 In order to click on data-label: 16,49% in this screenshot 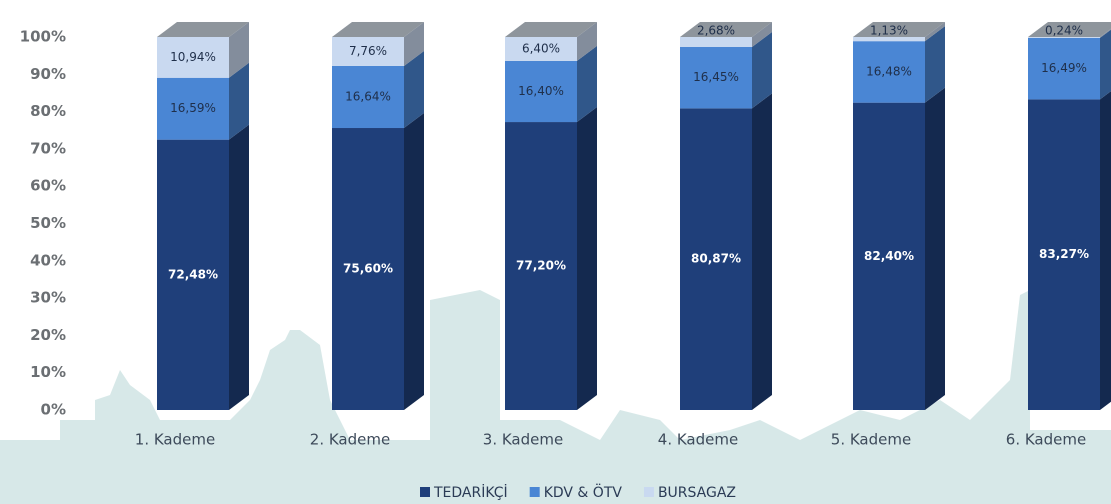, I will do `click(1064, 68)`.